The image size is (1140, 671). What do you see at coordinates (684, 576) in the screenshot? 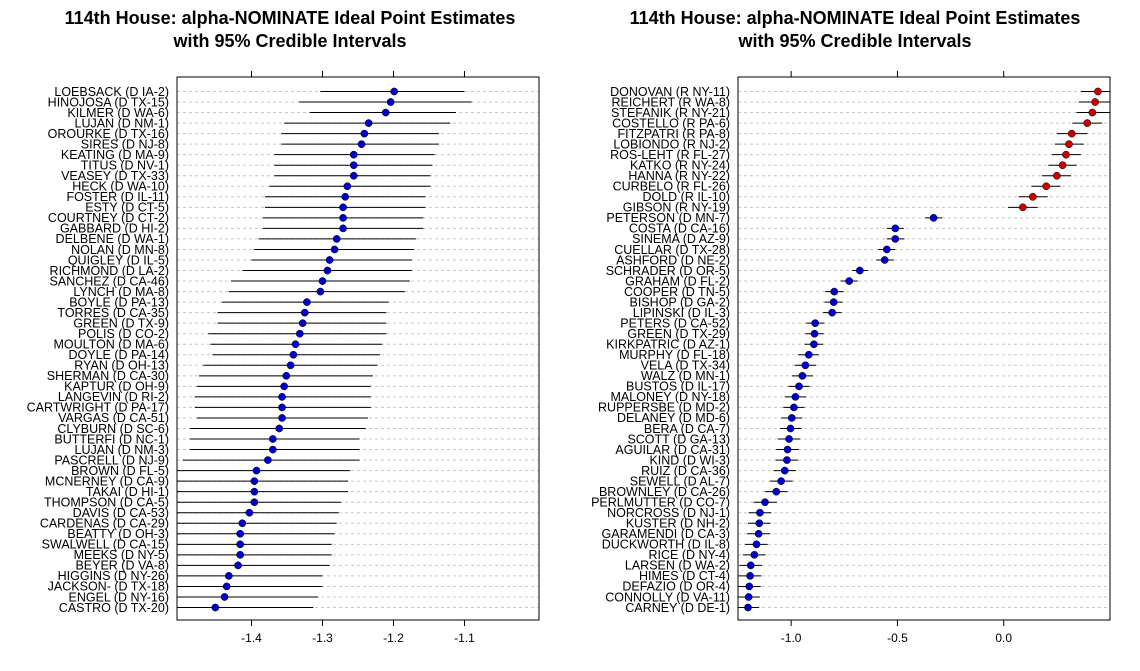
I see `member-label: HIMES (D CT-4)` at bounding box center [684, 576].